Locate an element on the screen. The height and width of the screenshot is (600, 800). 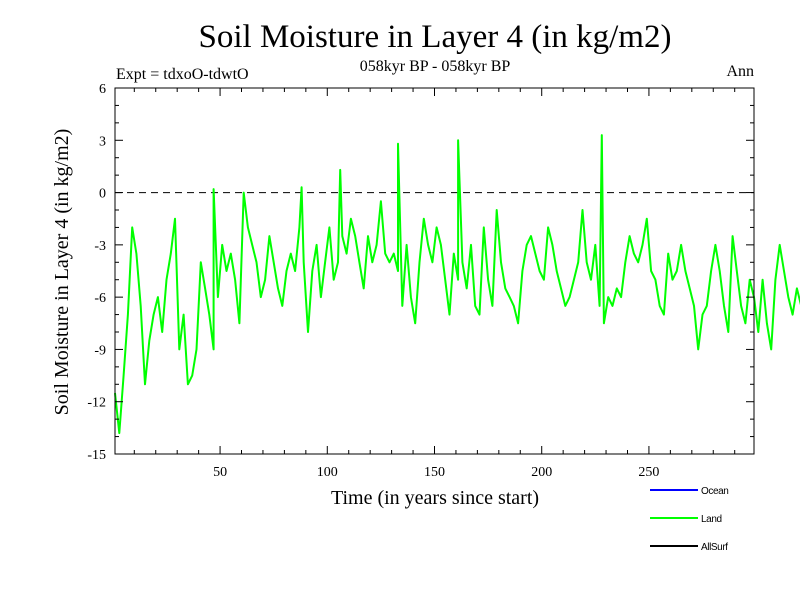
chart-subtitle-right: Ann is located at coordinates (740, 71).